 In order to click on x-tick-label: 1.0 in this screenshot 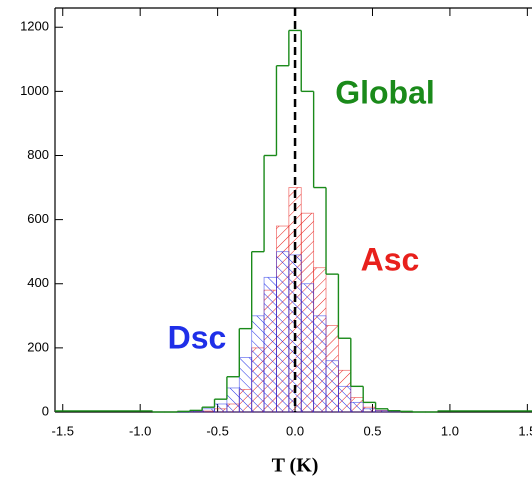, I will do `click(450, 430)`.